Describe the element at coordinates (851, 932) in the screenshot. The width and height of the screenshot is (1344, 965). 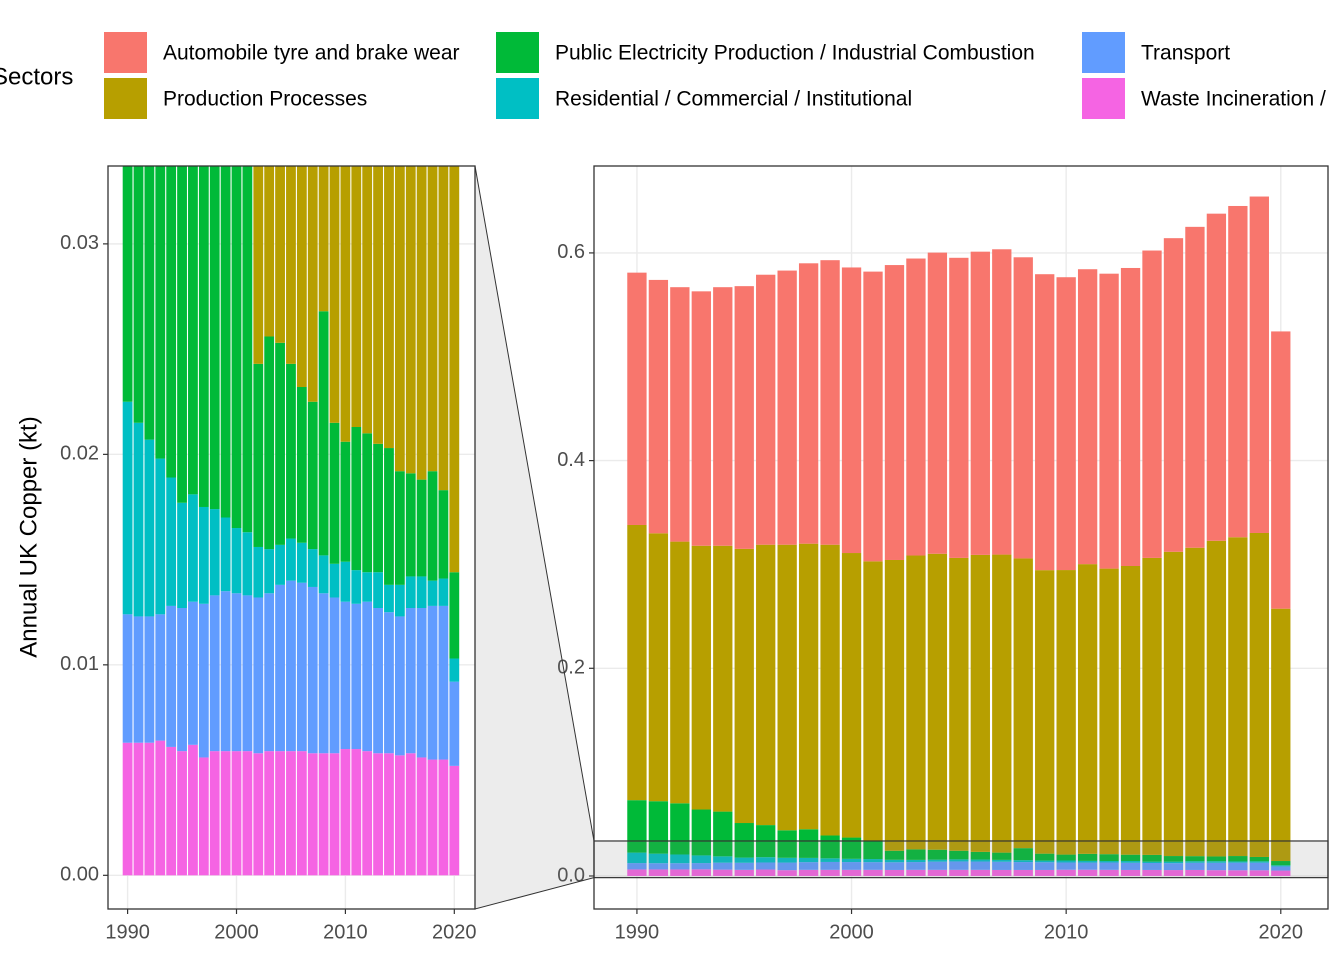
I see `x-tick-label: 2000` at that location.